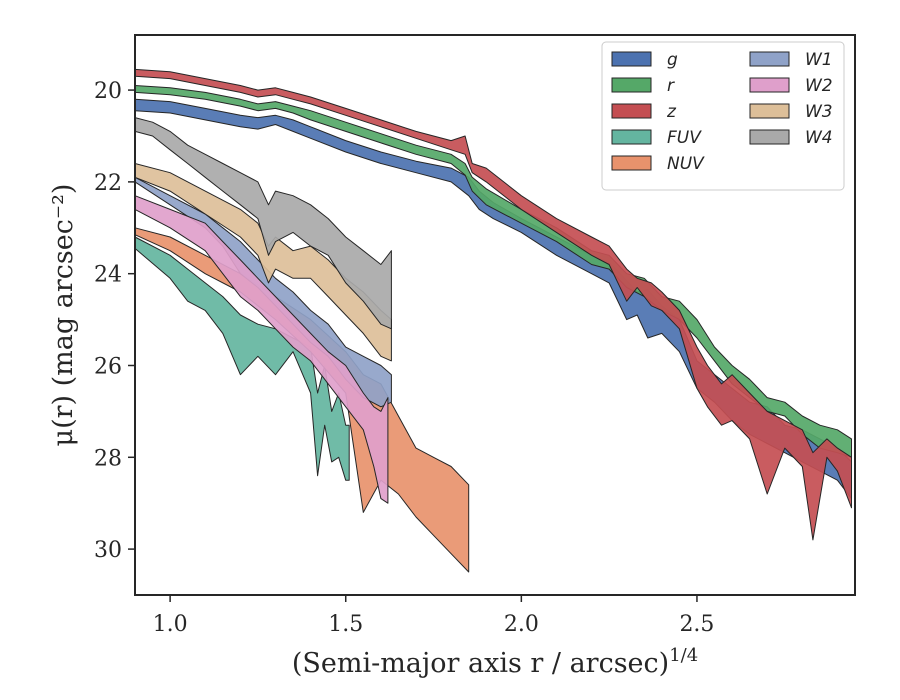  Describe the element at coordinates (345, 624) in the screenshot. I see `x-tick-label: 1.5` at that location.